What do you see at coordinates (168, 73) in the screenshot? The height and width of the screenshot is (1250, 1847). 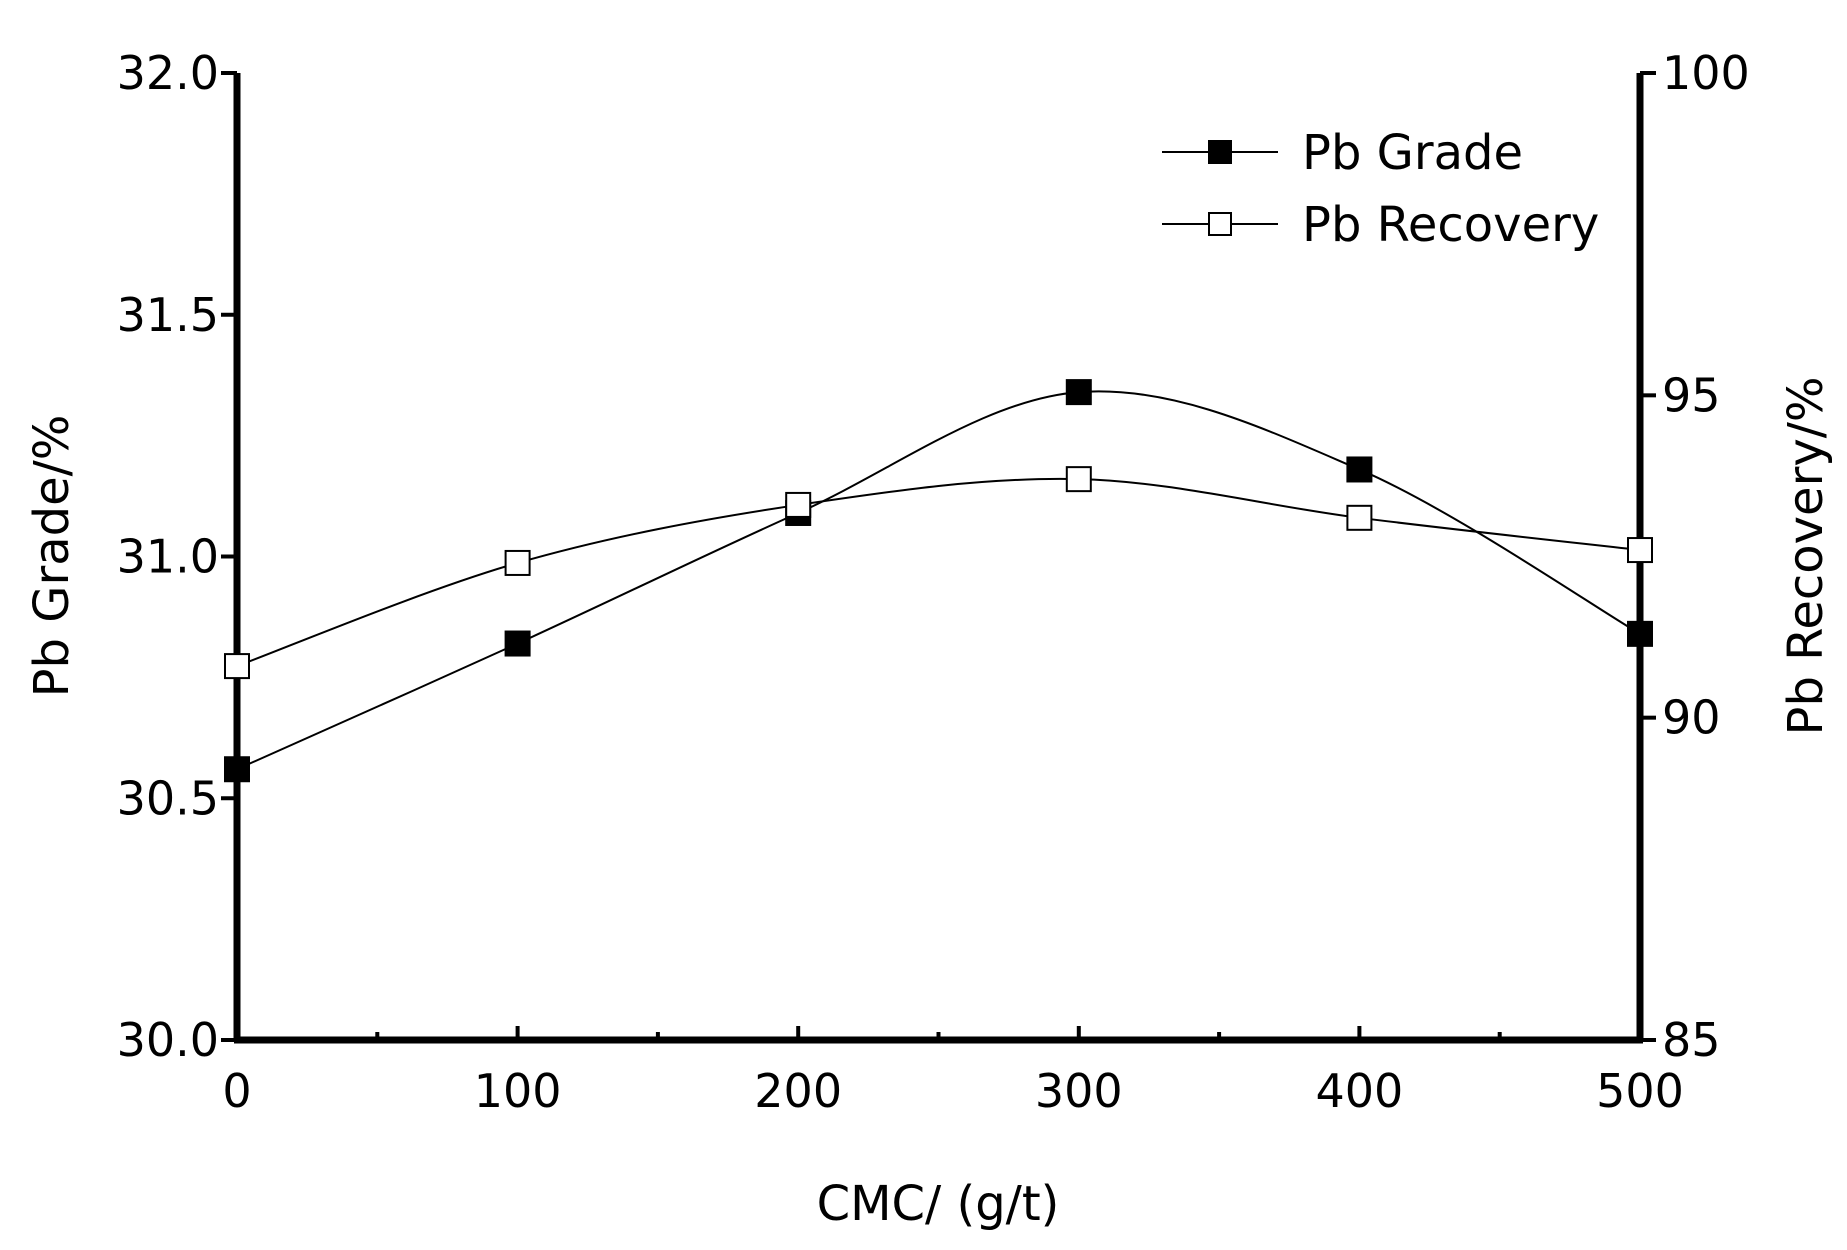 I see `y-left-tick-label: 32.0` at bounding box center [168, 73].